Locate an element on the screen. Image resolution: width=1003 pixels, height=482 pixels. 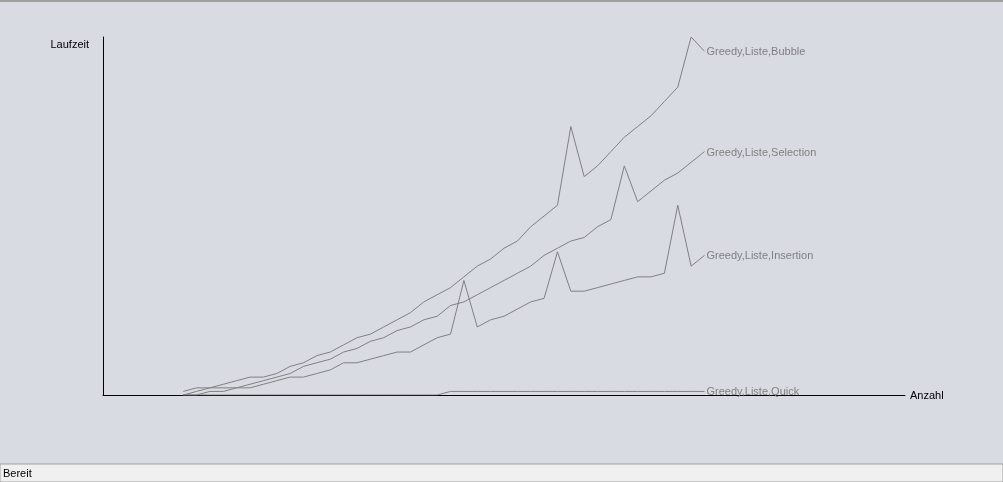
series-label: Greedy,Liste,Selection is located at coordinates (761, 151).